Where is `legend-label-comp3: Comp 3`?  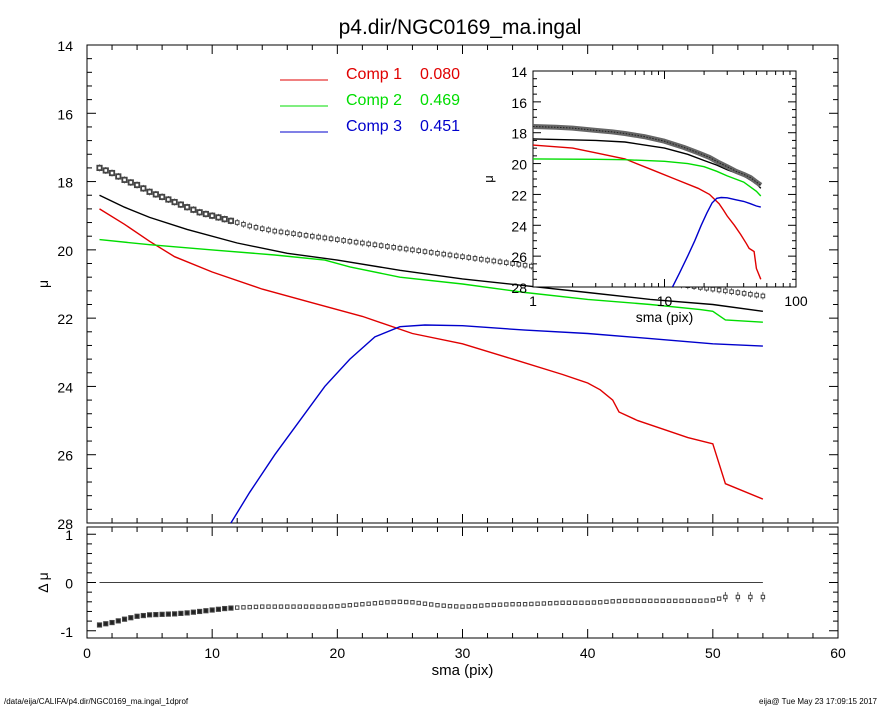
legend-label-comp3: Comp 3 is located at coordinates (374, 126).